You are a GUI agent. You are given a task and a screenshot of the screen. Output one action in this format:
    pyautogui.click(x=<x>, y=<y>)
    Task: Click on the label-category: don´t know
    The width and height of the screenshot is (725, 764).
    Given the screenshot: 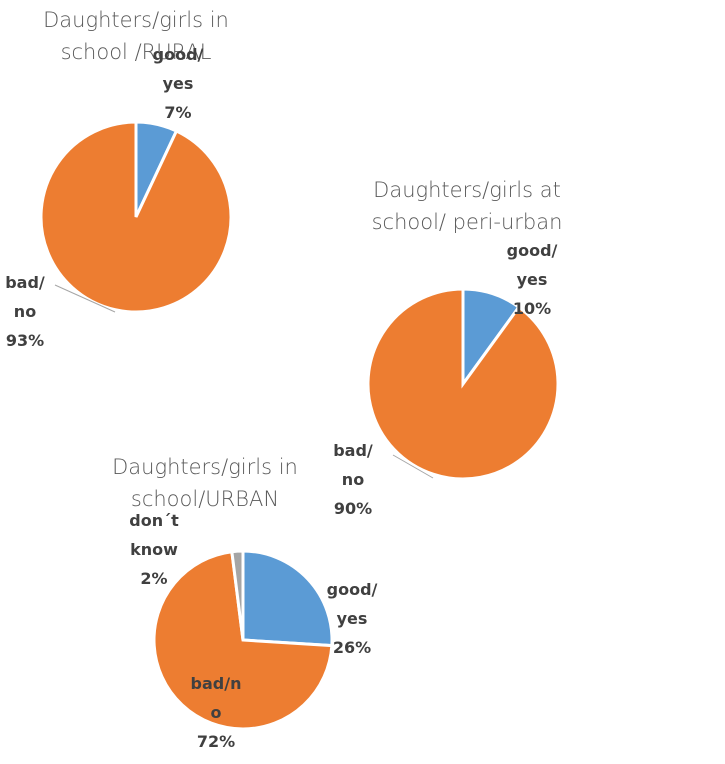 What is the action you would take?
    pyautogui.click(x=154, y=535)
    